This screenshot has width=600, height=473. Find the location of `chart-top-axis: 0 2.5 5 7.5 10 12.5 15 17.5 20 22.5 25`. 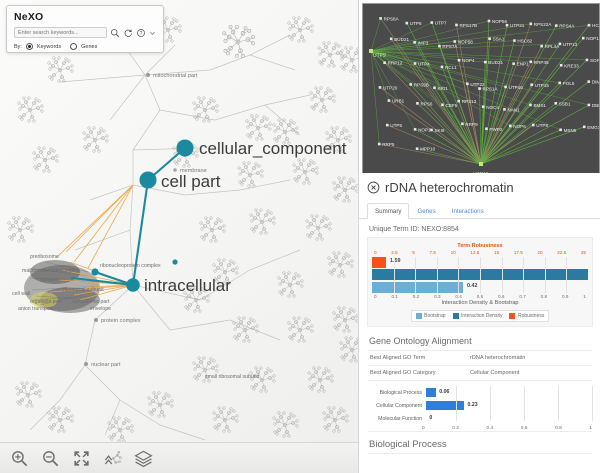

chart-top-axis: 0 2.5 5 7.5 10 12.5 15 17.5 20 22.5 25 is located at coordinates (480, 252).